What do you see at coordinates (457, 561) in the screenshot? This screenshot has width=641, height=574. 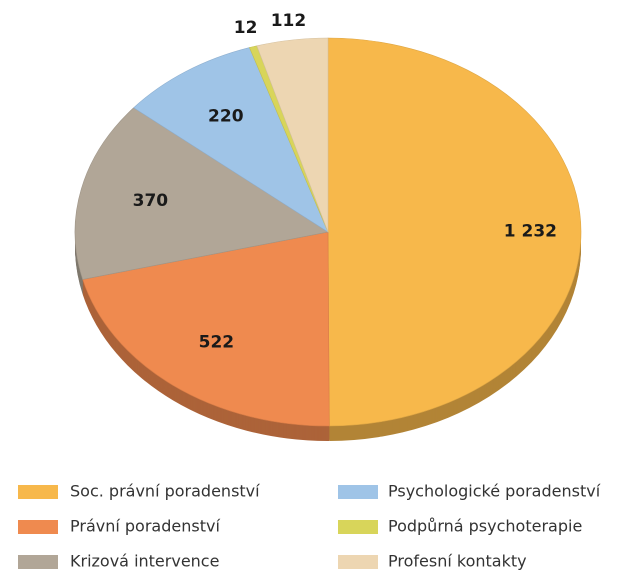 I see `legend-label: Profesní kontakty` at bounding box center [457, 561].